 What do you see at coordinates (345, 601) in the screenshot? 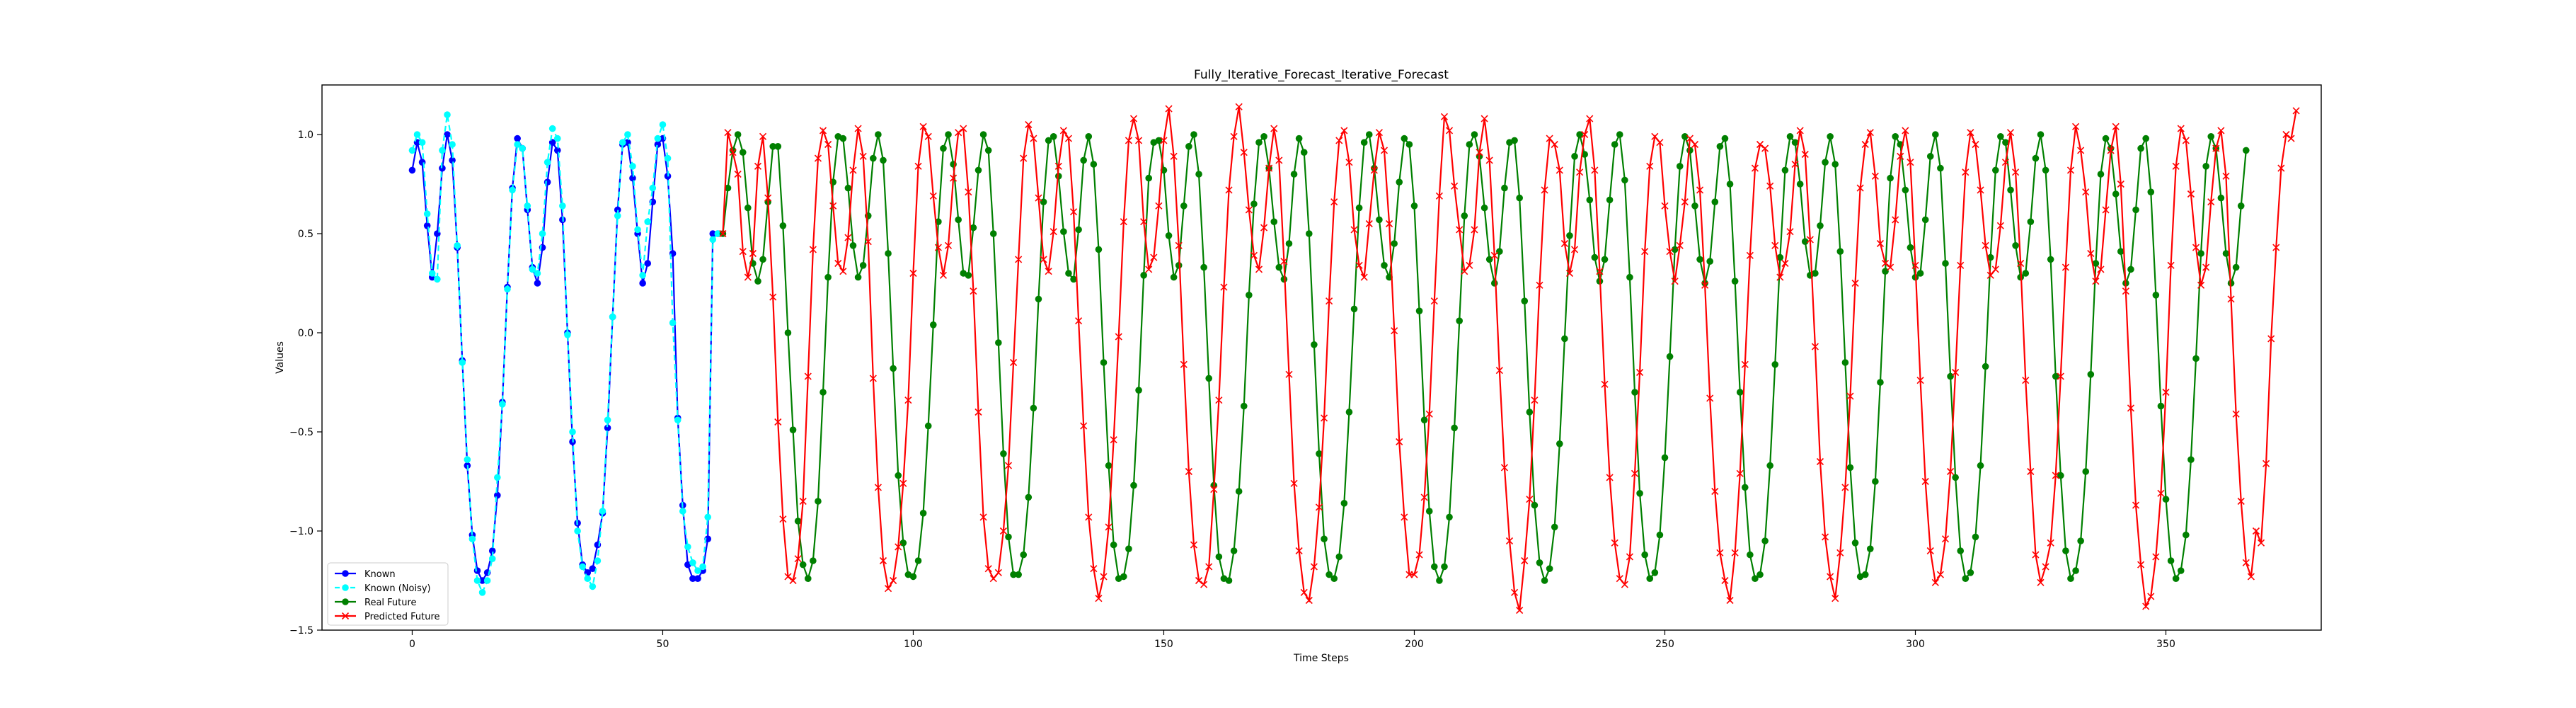
I see `legend-marker` at bounding box center [345, 601].